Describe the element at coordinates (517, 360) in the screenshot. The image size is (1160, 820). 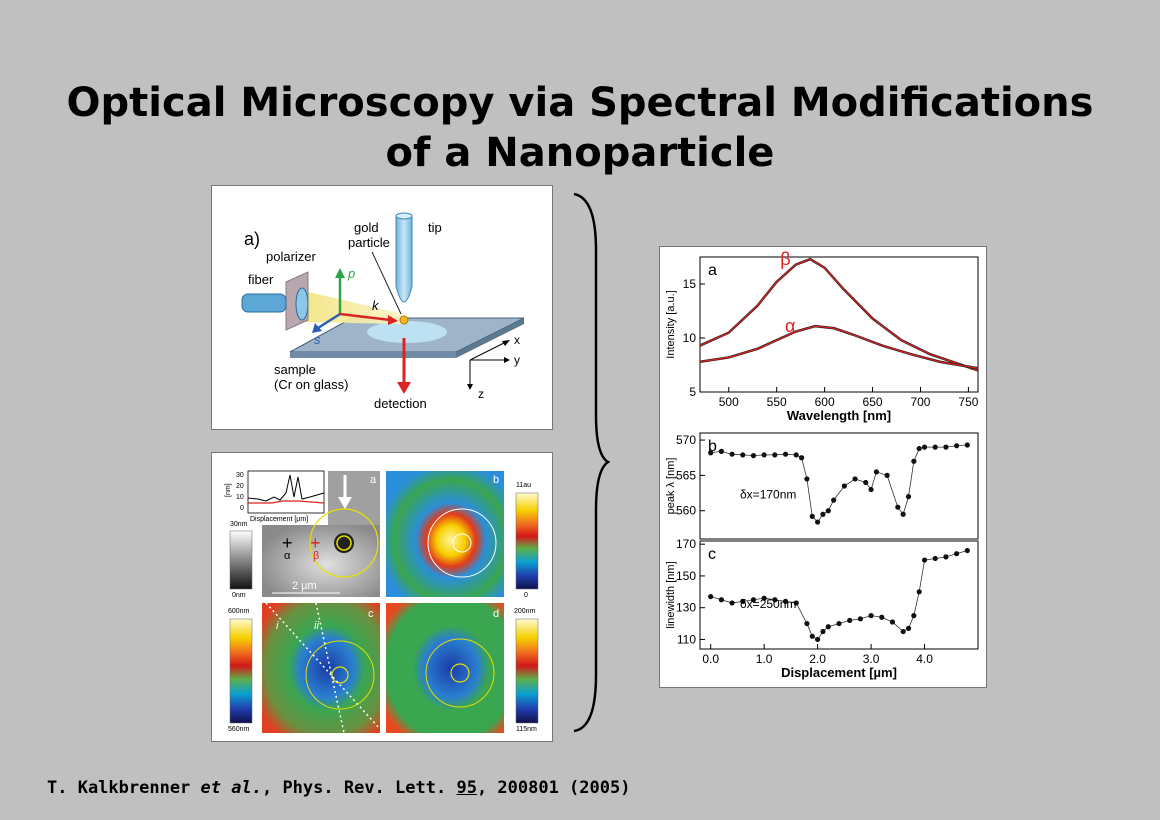
I see `svg-text: y` at that location.